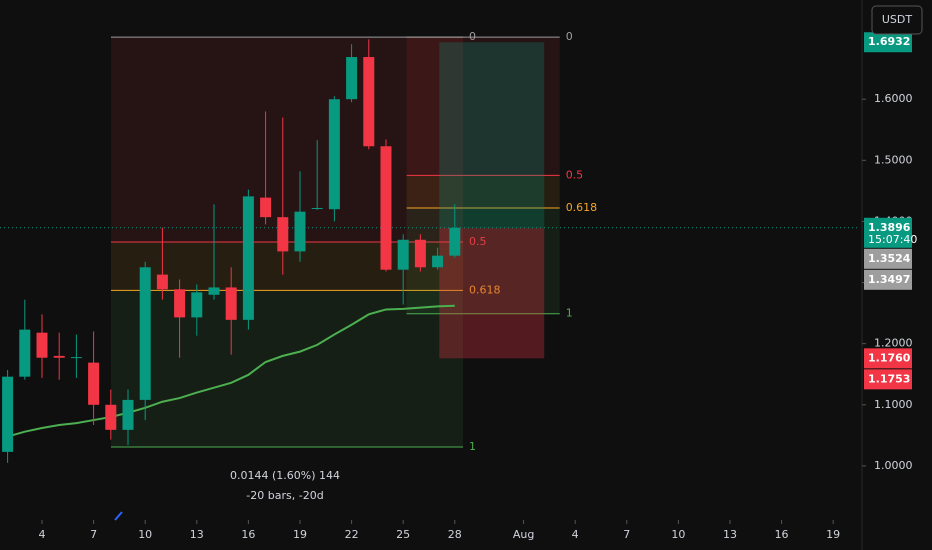  I want to click on x-tick-label: 25, so click(403, 534).